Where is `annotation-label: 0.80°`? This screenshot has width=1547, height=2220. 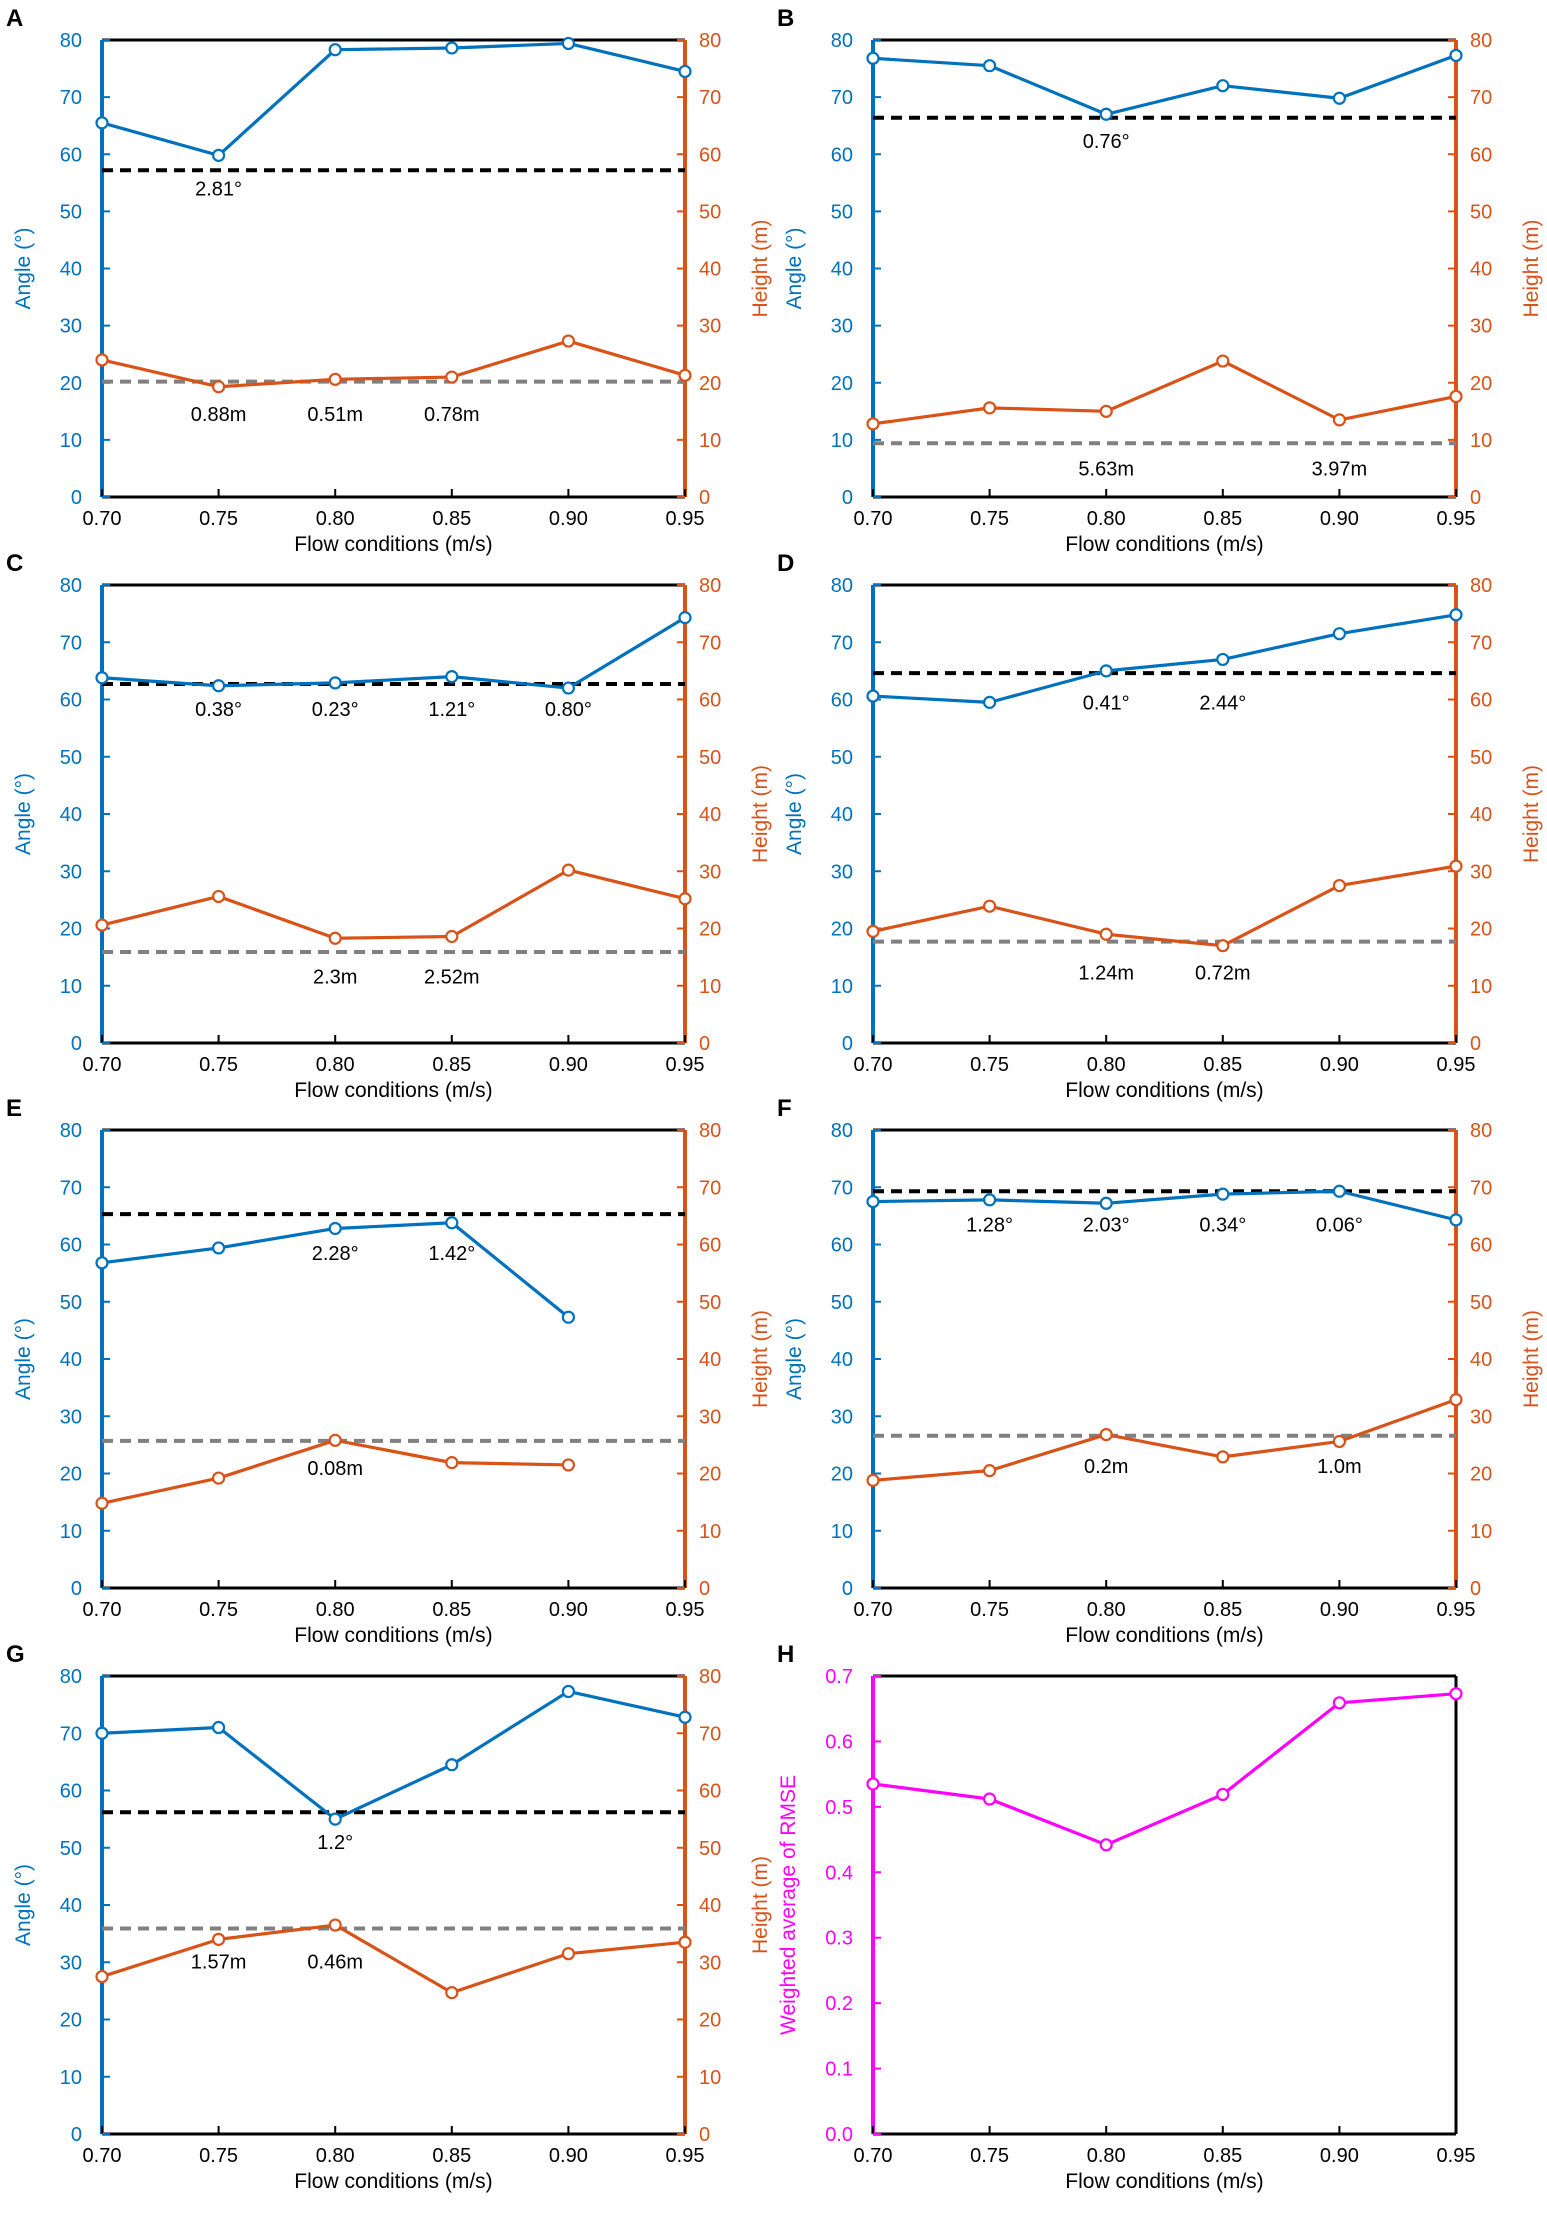
annotation-label: 0.80° is located at coordinates (568, 710).